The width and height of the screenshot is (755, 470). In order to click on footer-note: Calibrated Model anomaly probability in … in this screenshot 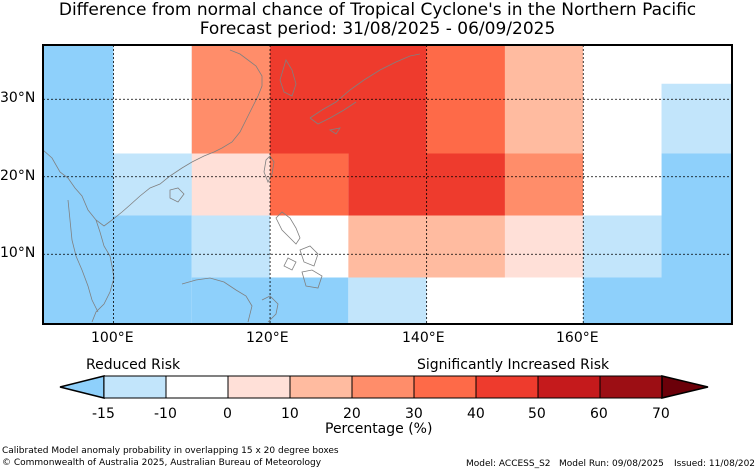, I will do `click(170, 451)`.